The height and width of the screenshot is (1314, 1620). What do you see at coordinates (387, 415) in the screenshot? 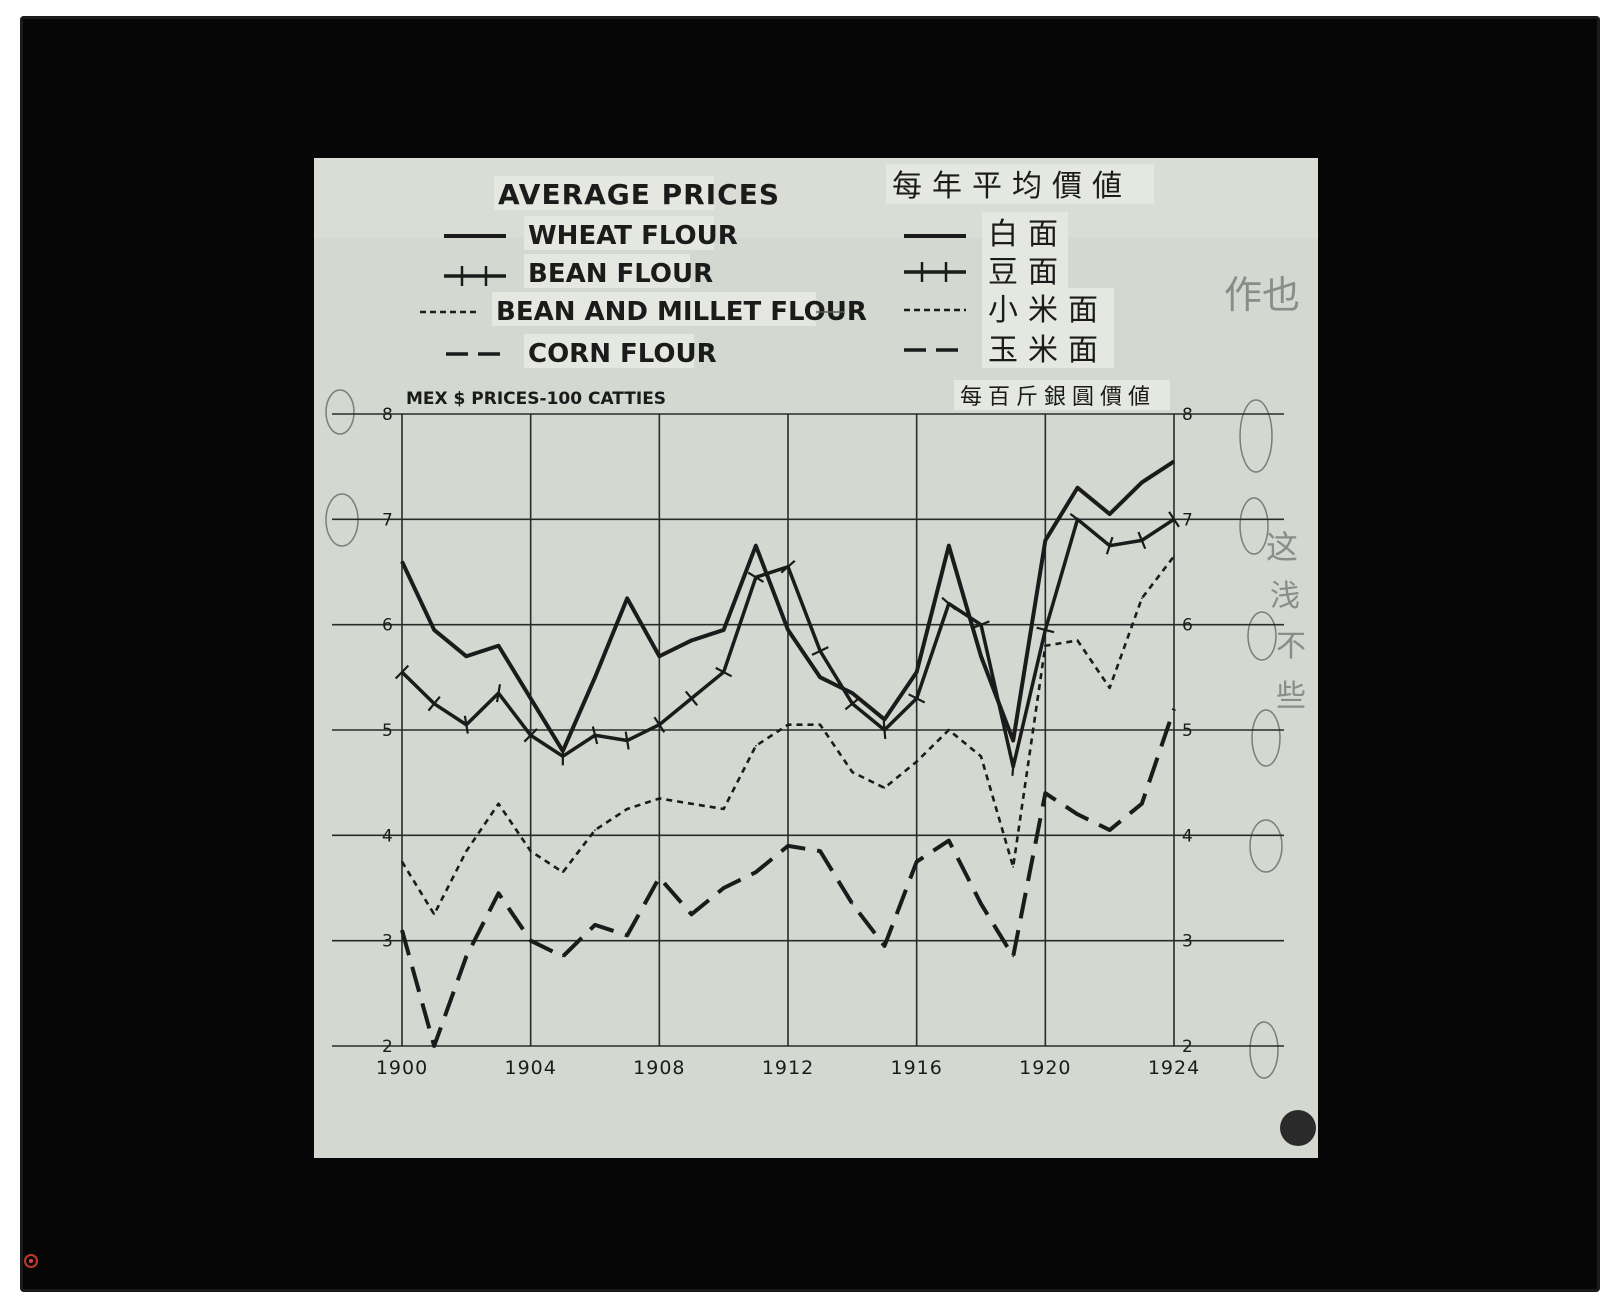
I see `y-tick-label-left: 8` at bounding box center [387, 415].